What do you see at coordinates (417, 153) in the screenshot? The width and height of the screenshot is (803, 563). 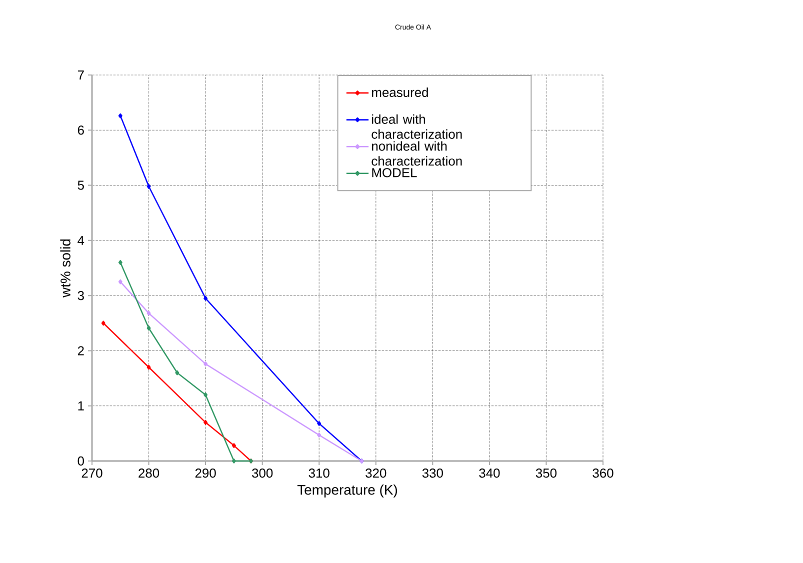 I see `legend-label: nonideal with characterization` at bounding box center [417, 153].